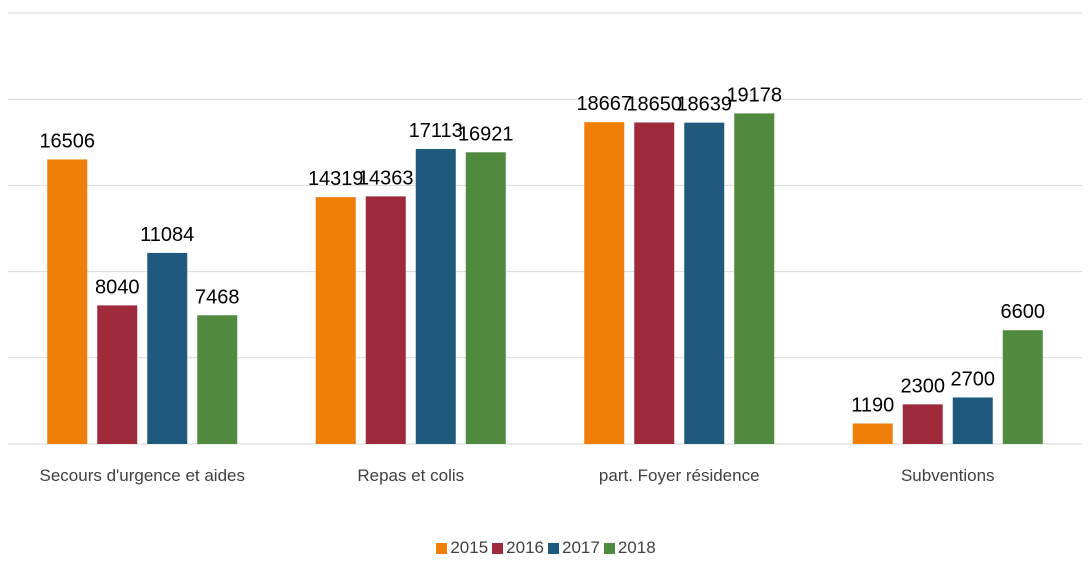 The height and width of the screenshot is (561, 1092). What do you see at coordinates (947, 475) in the screenshot?
I see `x-tick-label: Subventions` at bounding box center [947, 475].